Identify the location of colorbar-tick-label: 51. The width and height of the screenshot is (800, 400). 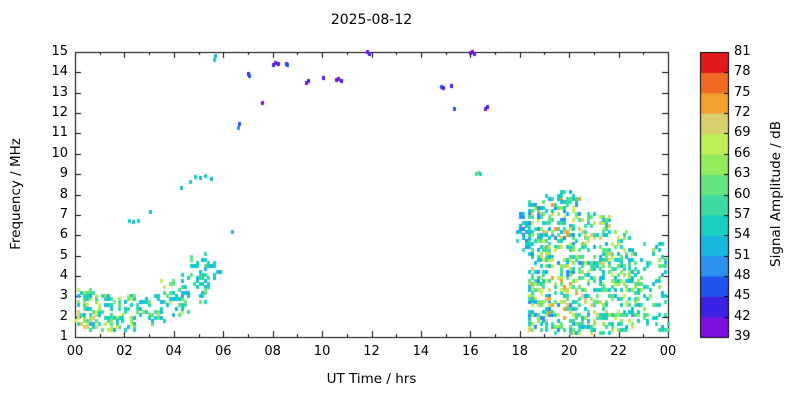
(742, 255).